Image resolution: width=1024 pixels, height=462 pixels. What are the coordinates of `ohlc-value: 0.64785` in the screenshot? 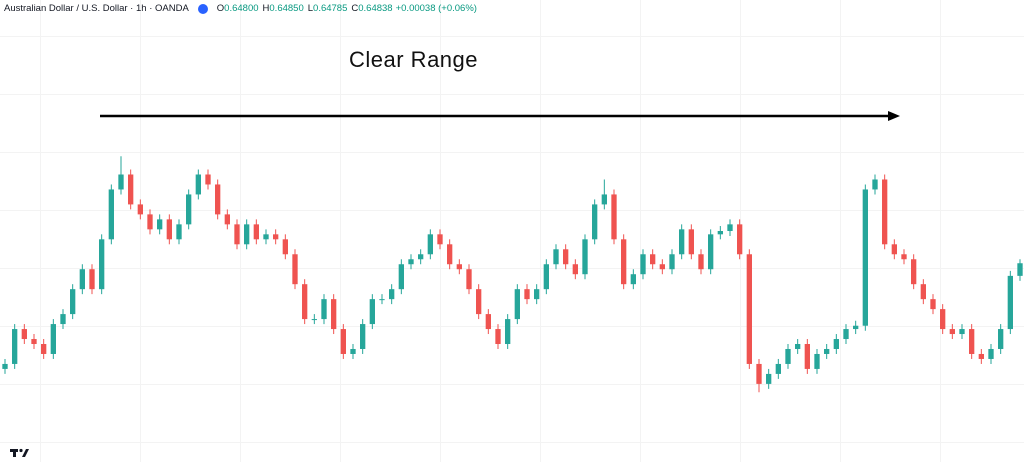 It's located at (330, 8).